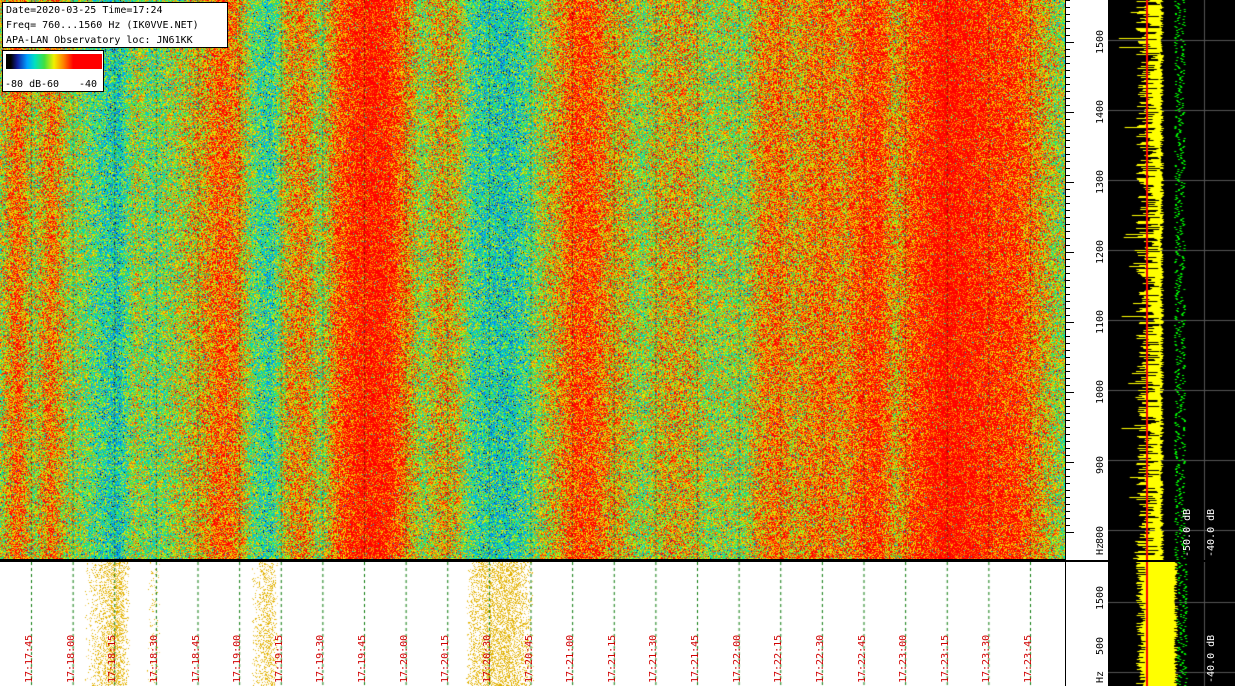 The width and height of the screenshot is (1235, 686). I want to click on date-time-label: Date=2020-03-25 Time=17:24, so click(84, 10).